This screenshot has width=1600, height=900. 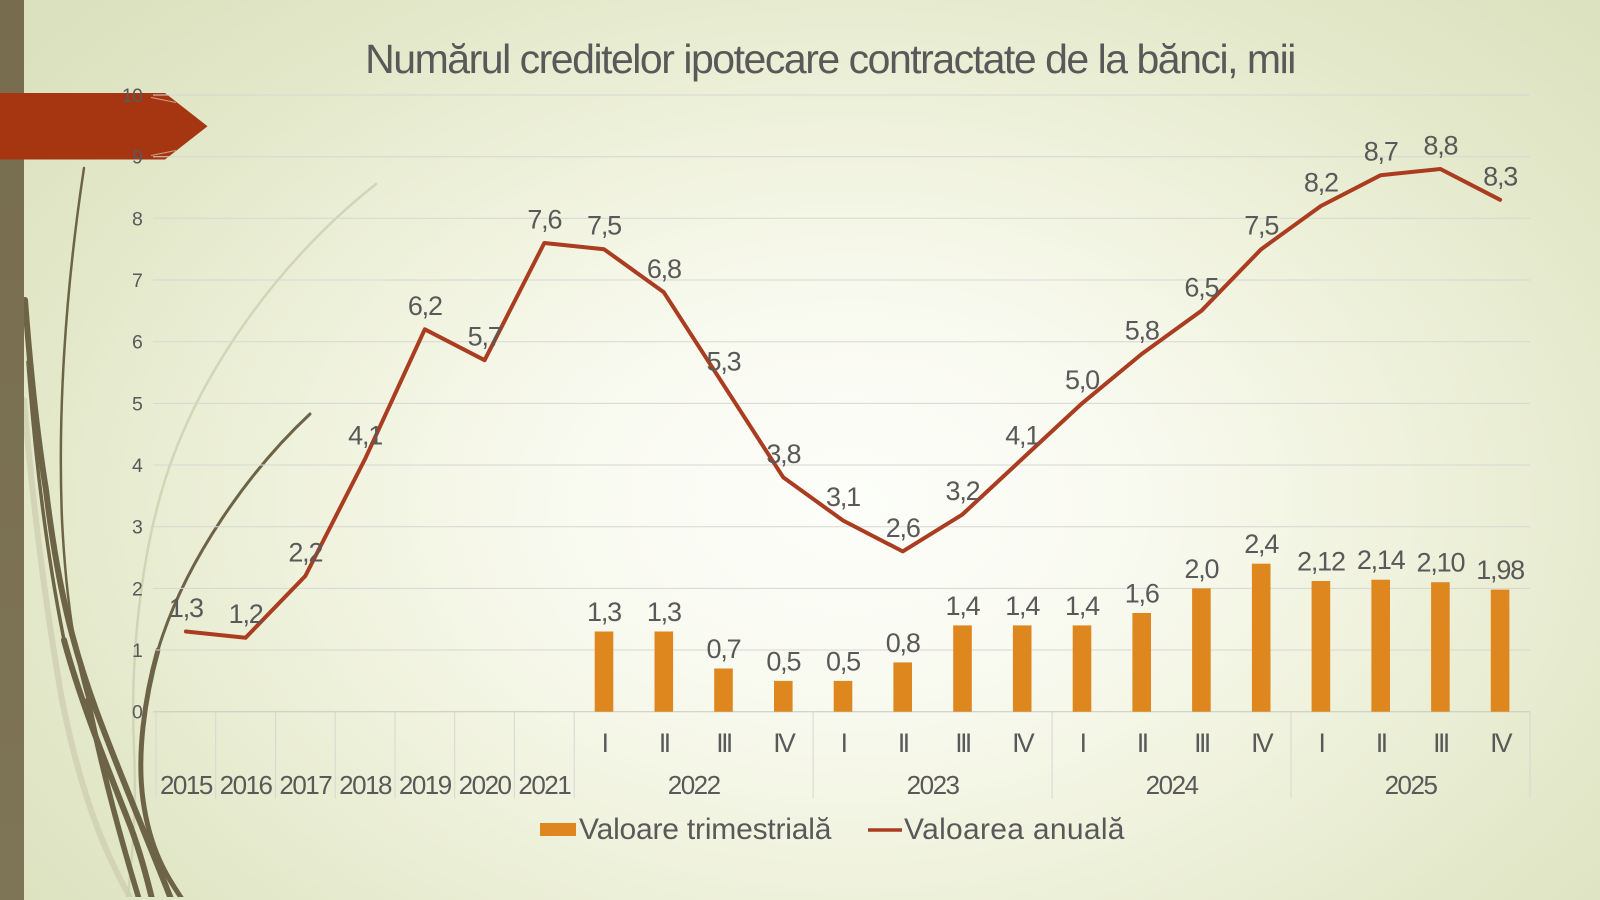 What do you see at coordinates (1142, 594) in the screenshot?
I see `svg-text: 1,6` at bounding box center [1142, 594].